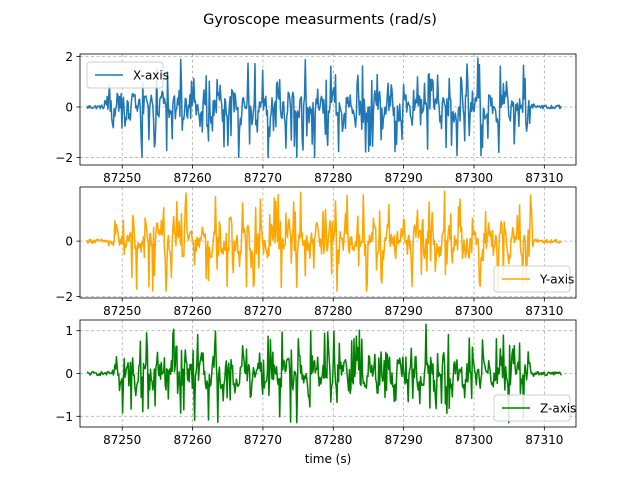  I want to click on y-tick-label: 1, so click(69, 331).